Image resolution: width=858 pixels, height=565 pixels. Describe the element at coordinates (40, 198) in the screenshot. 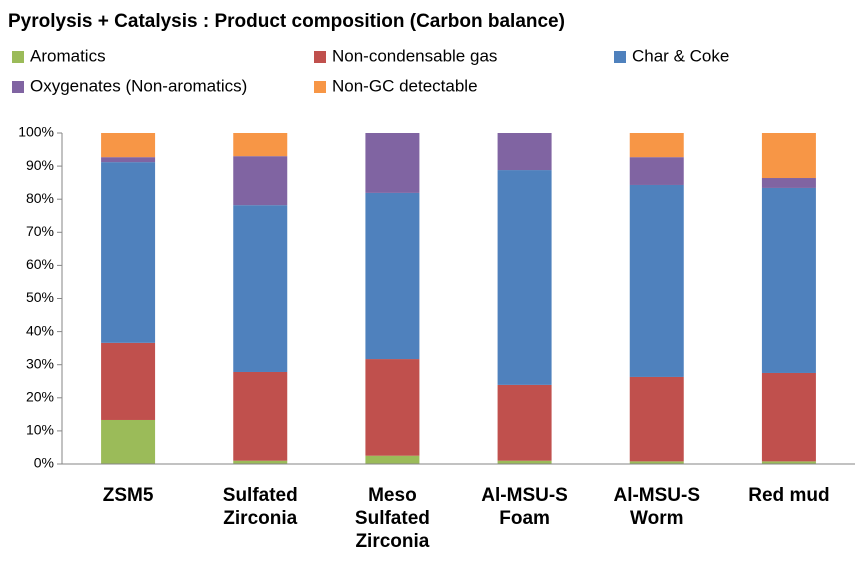

I see `y-tick-label: 80%` at that location.